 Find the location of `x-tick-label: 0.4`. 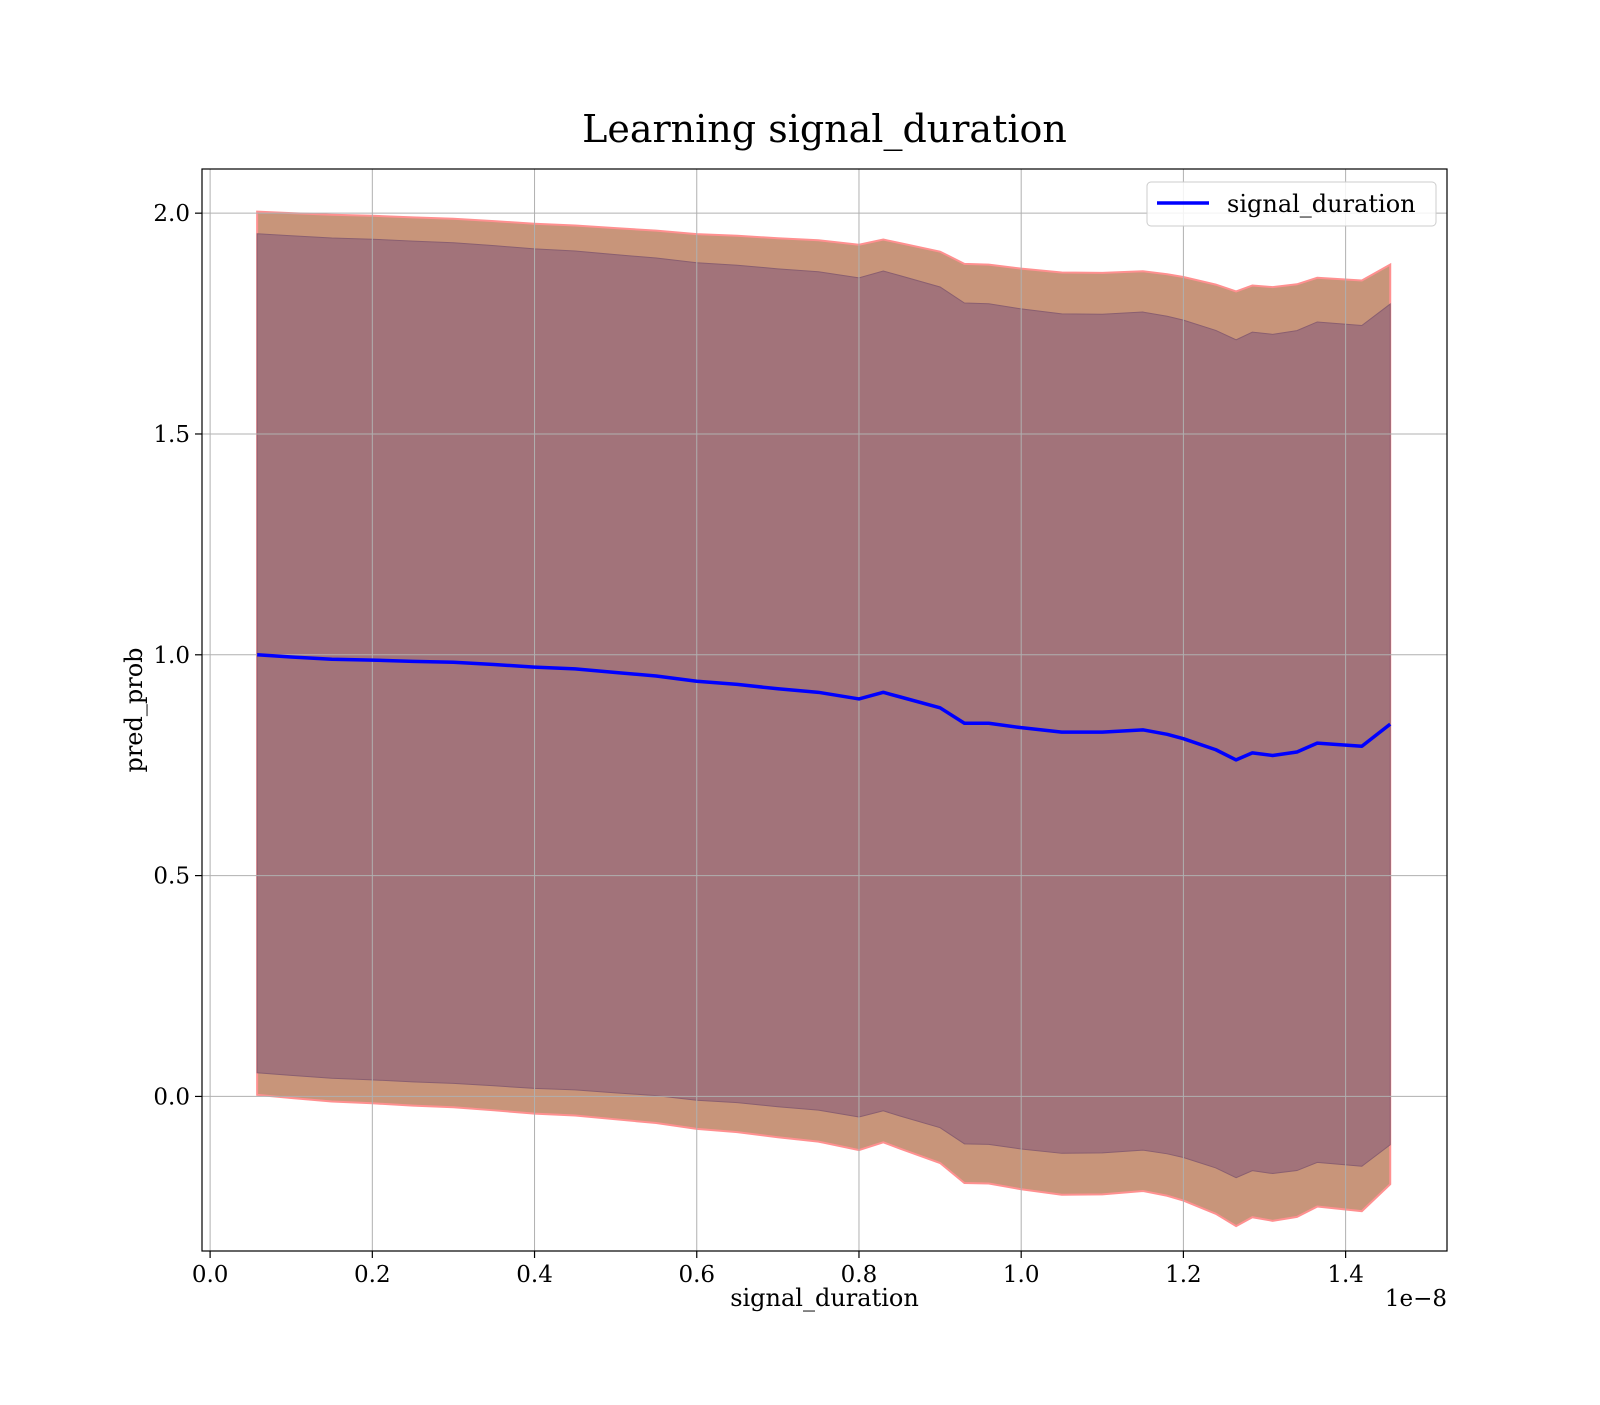

x-tick-label: 0.4 is located at coordinates (534, 1275).